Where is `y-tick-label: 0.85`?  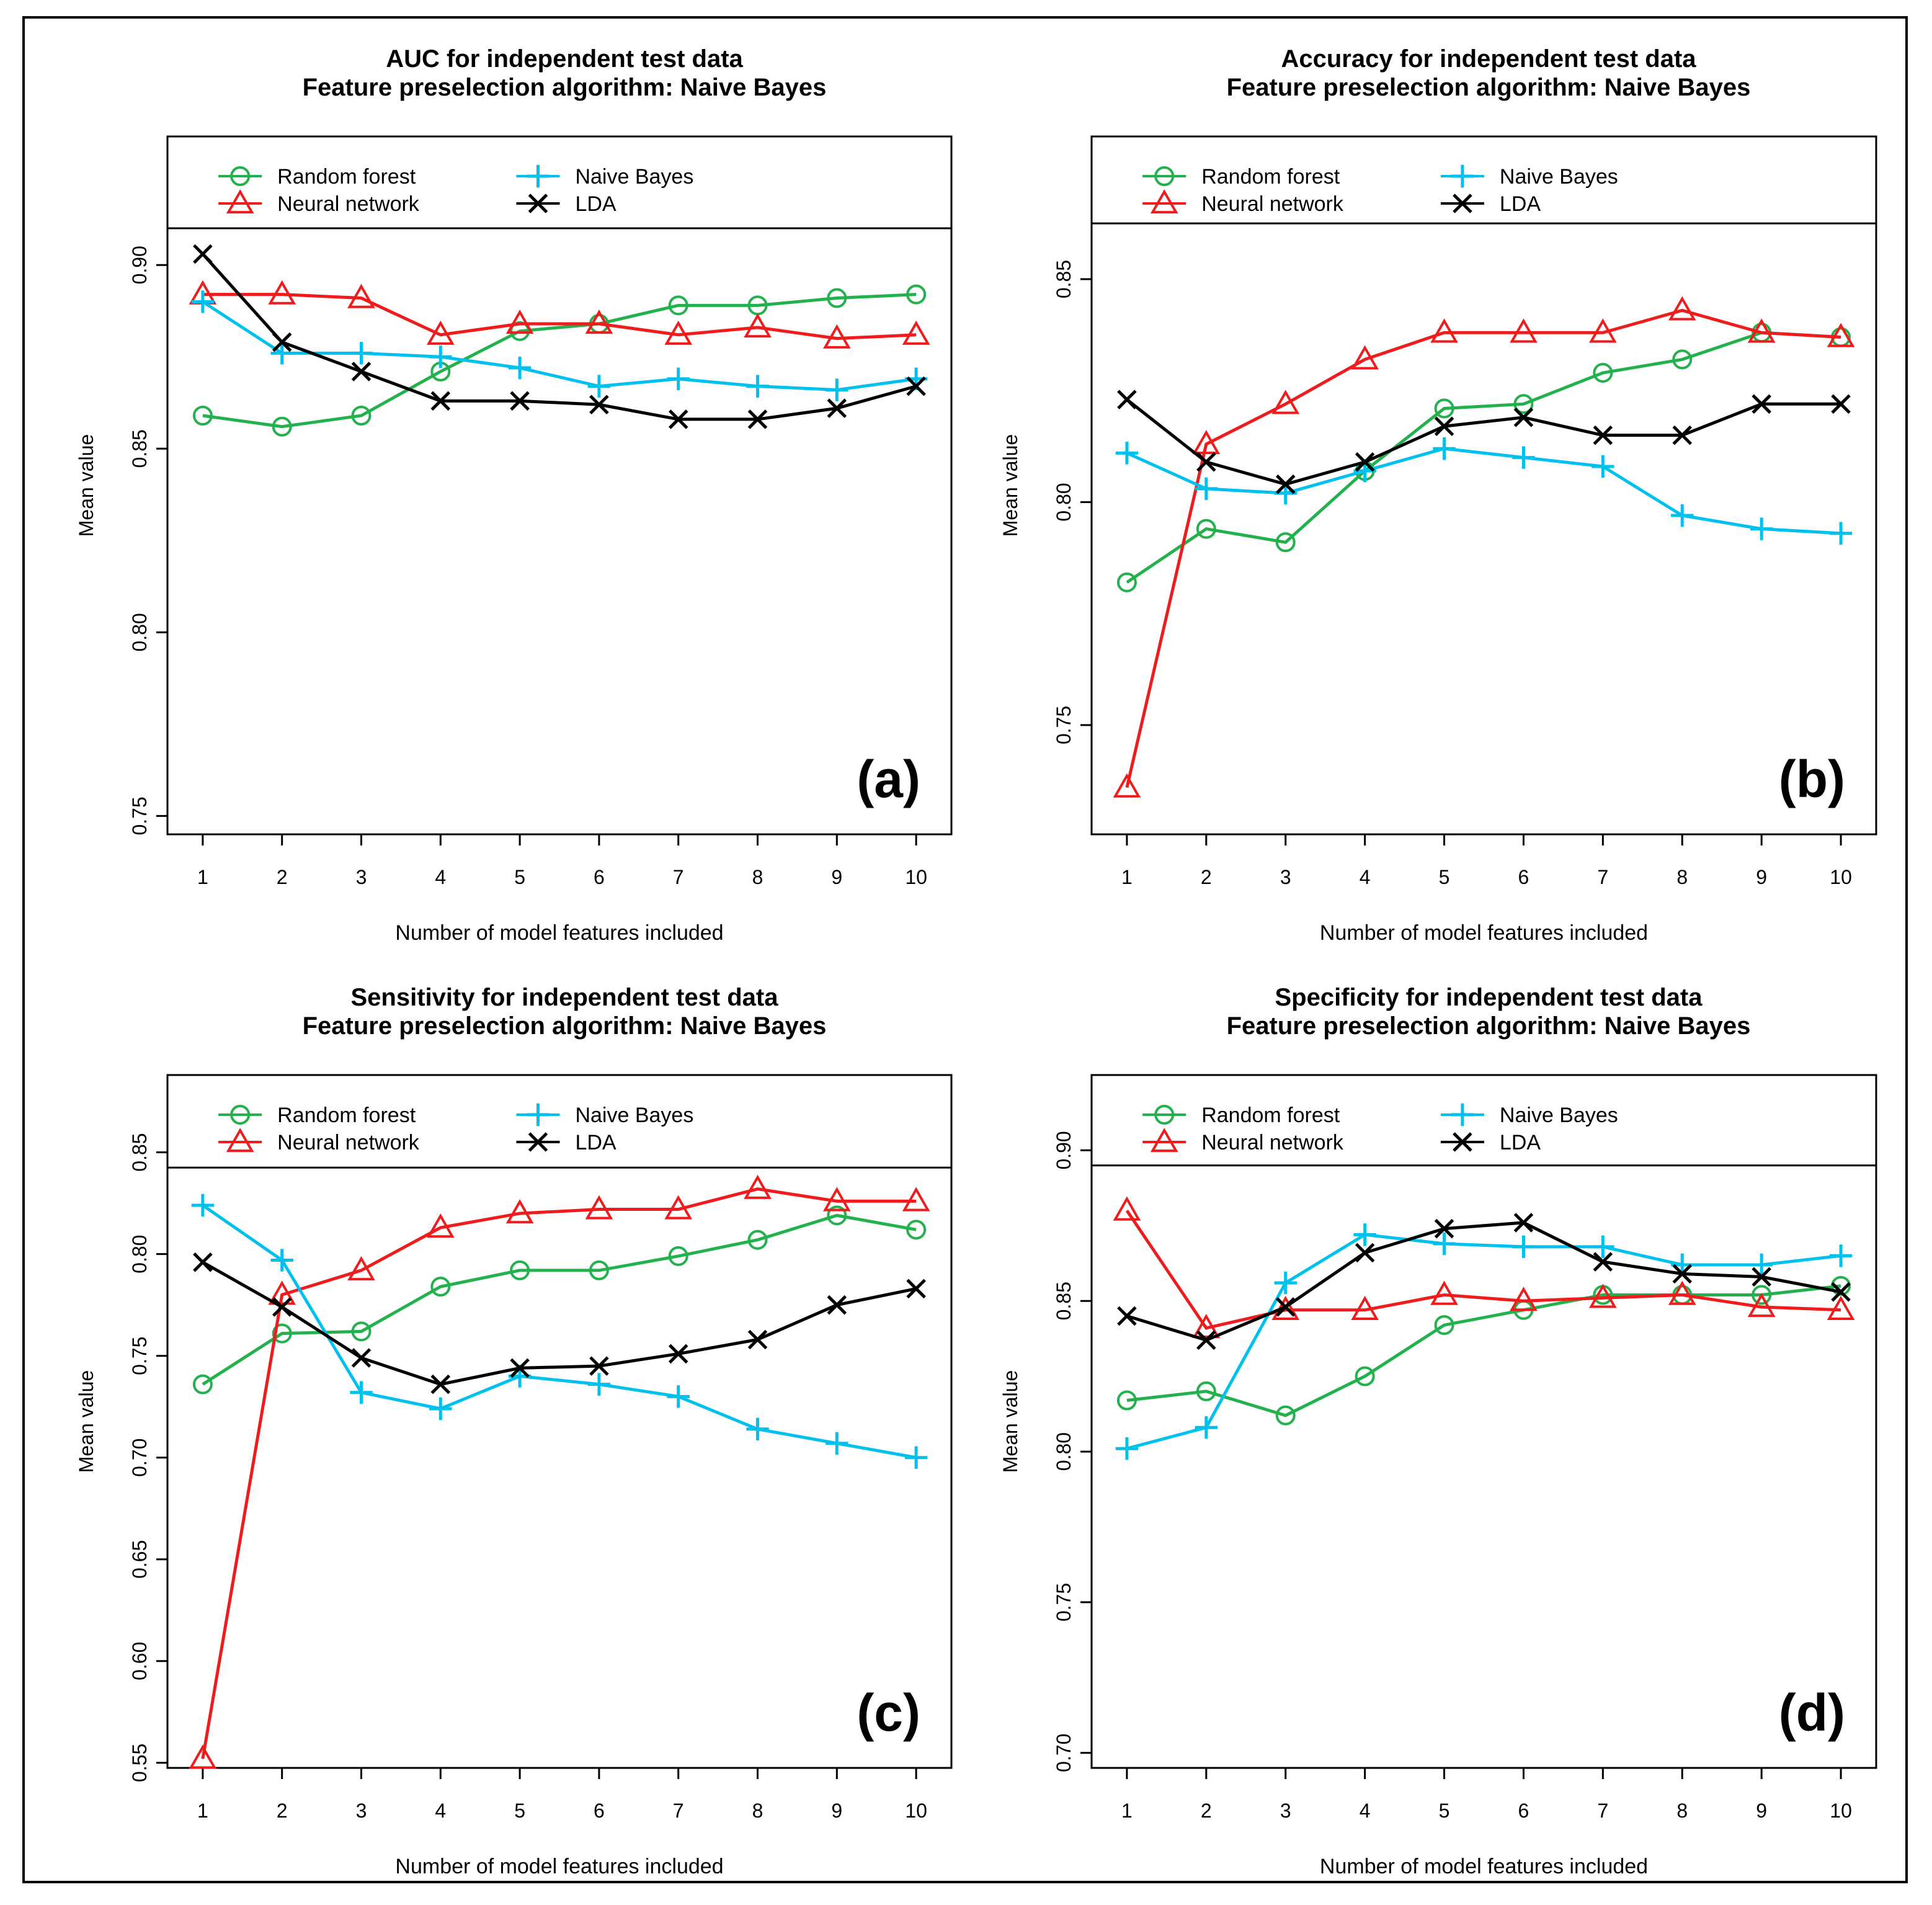 y-tick-label: 0.85 is located at coordinates (139, 448).